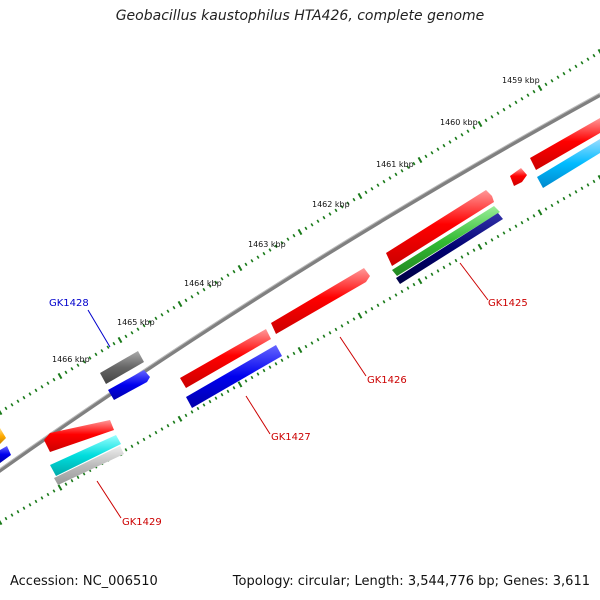 The height and width of the screenshot is (600, 600). Describe the element at coordinates (459, 122) in the screenshot. I see `scale-label-1460: 1460 kbp` at that location.